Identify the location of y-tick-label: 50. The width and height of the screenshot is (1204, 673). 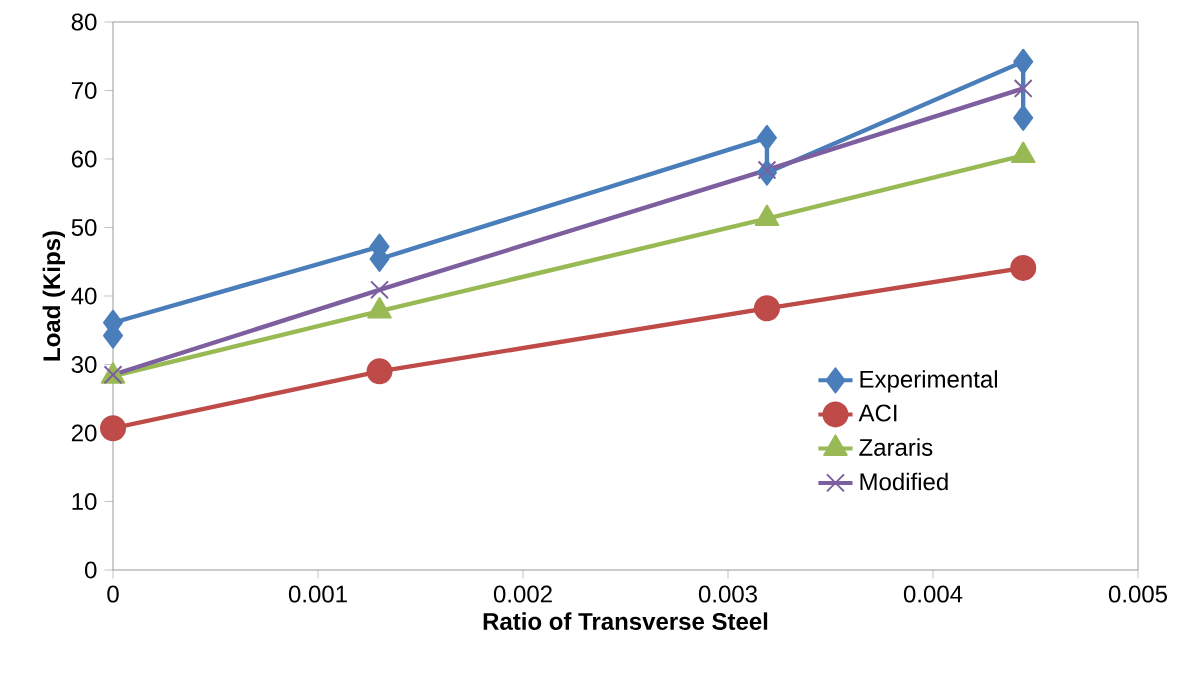
(84, 227).